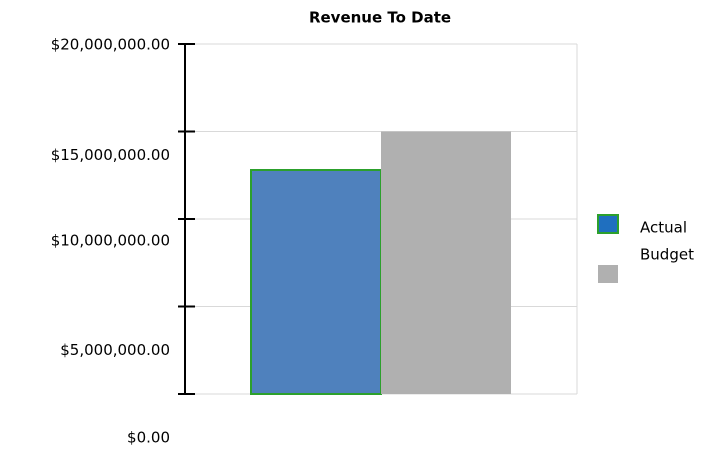 The height and width of the screenshot is (451, 713). What do you see at coordinates (667, 255) in the screenshot?
I see `legend-label: Budget` at bounding box center [667, 255].